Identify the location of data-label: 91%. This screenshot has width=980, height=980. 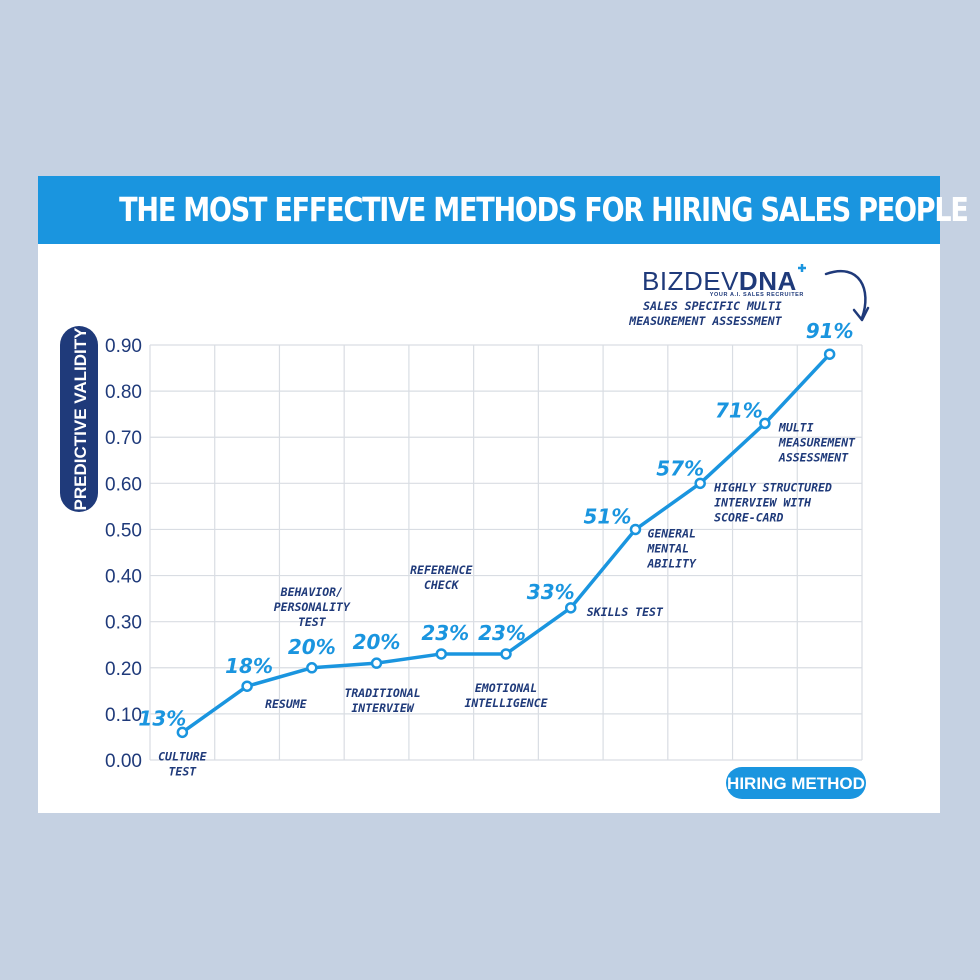
(830, 331).